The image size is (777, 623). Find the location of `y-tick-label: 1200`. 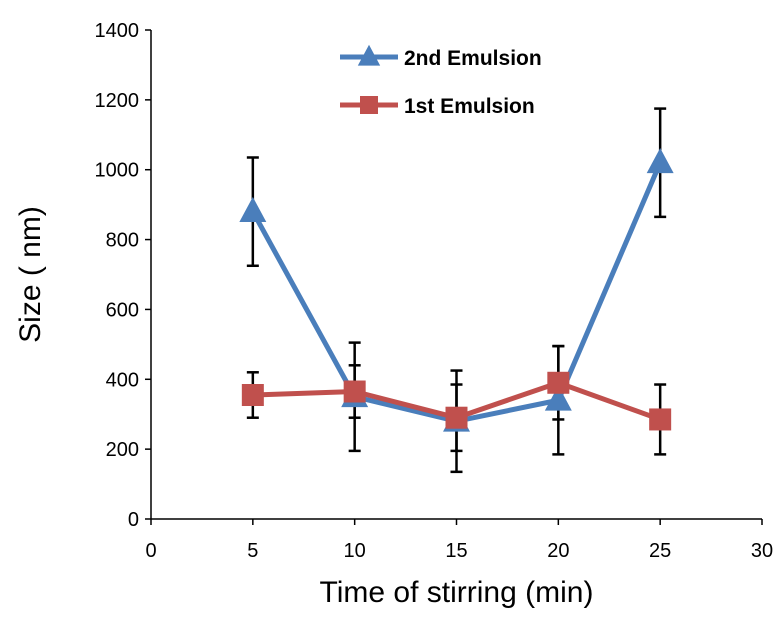

y-tick-label: 1200 is located at coordinates (117, 101).